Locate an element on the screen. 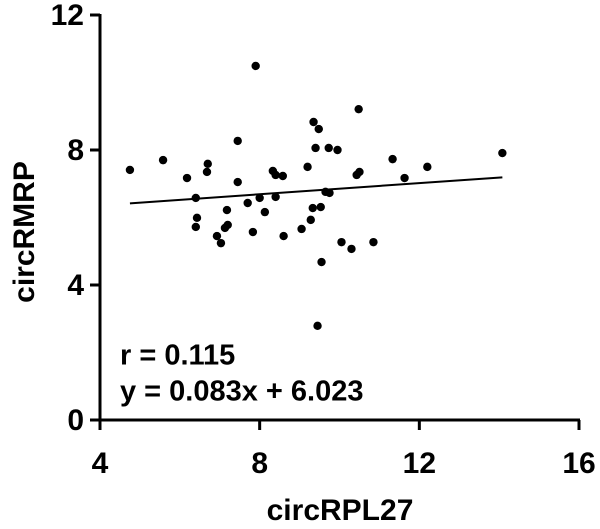 The width and height of the screenshot is (600, 529). y-tick-label: 4 is located at coordinates (75, 285).